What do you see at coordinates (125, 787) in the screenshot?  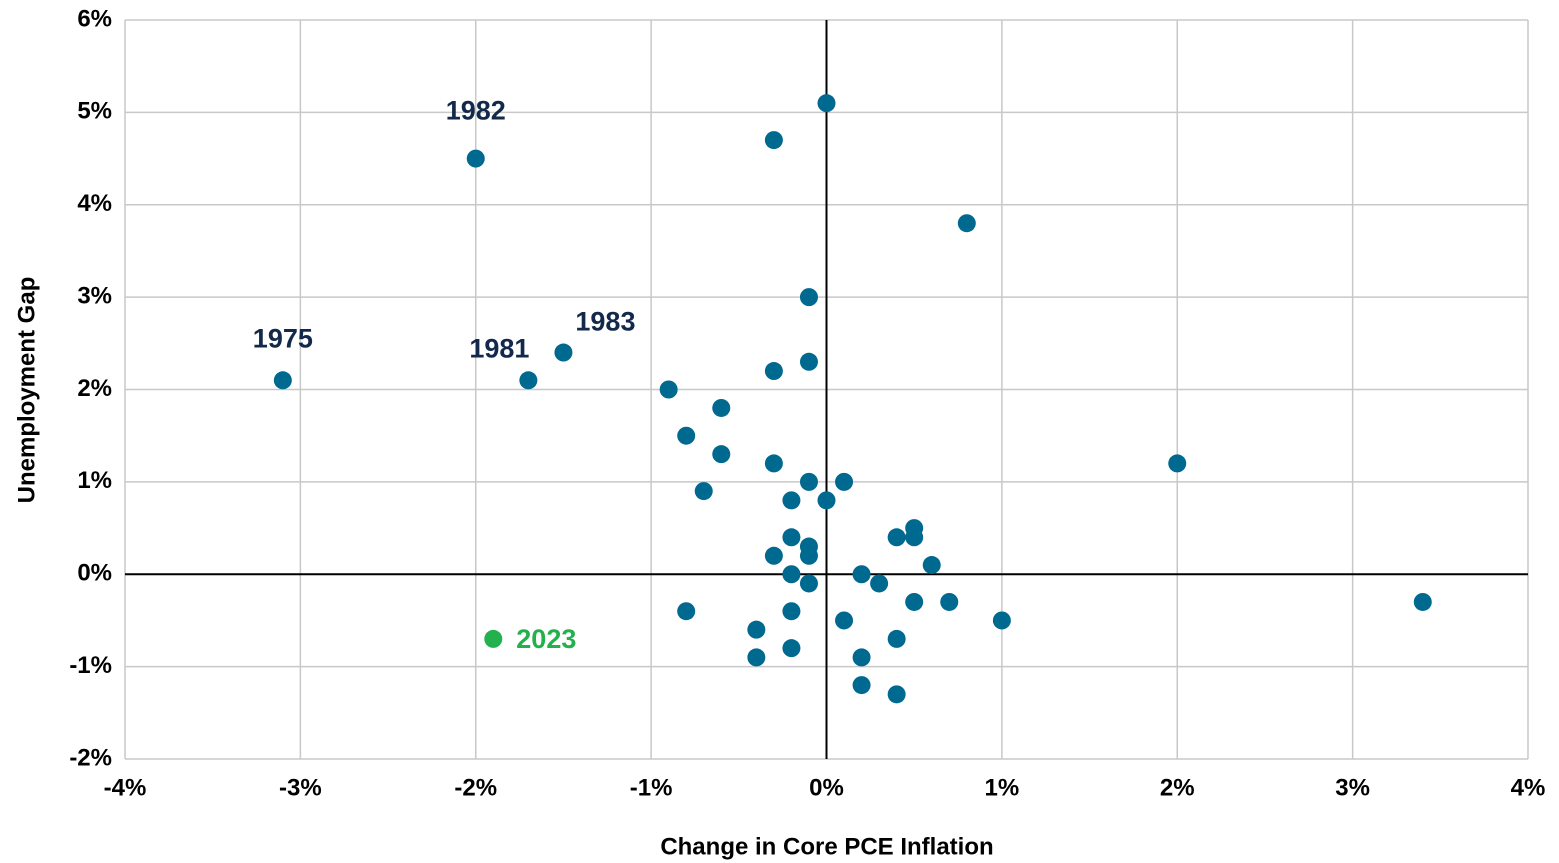 I see `x-tick-label: -4%` at bounding box center [125, 787].